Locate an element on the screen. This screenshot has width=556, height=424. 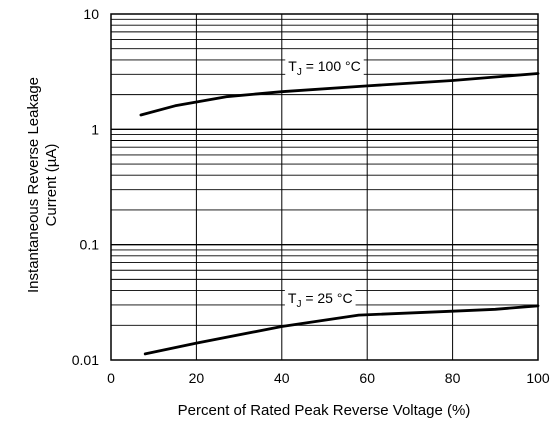
y-tick-label: 10 is located at coordinates (91, 14).